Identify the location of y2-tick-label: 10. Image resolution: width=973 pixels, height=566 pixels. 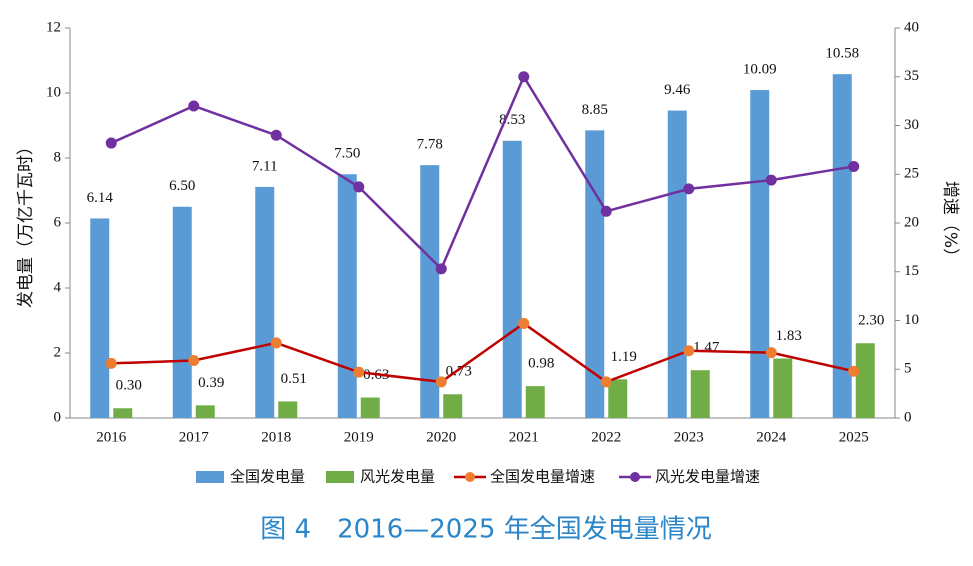
(911, 320).